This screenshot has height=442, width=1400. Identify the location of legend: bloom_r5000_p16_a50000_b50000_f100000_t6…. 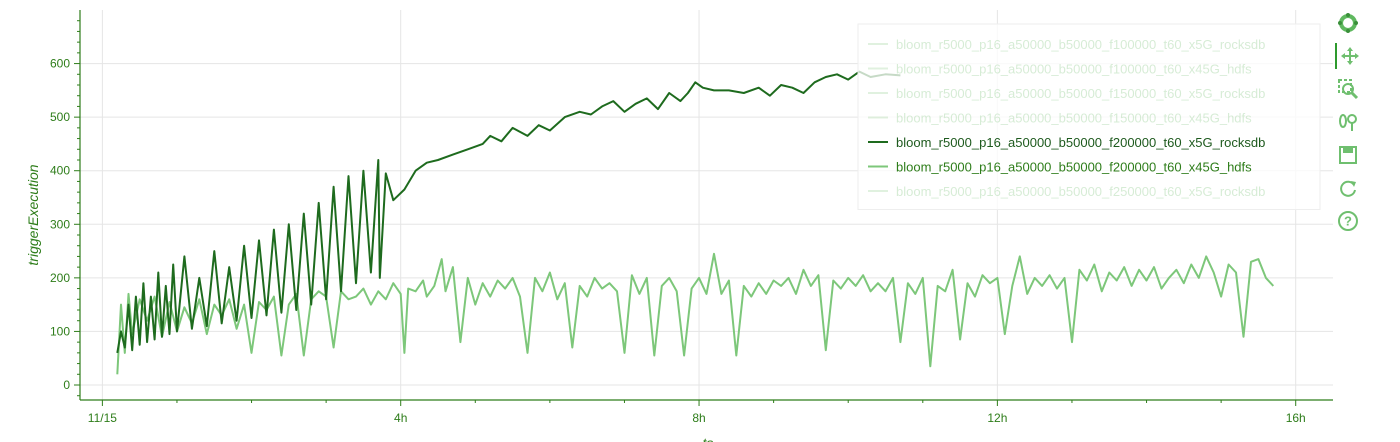
(1089, 116).